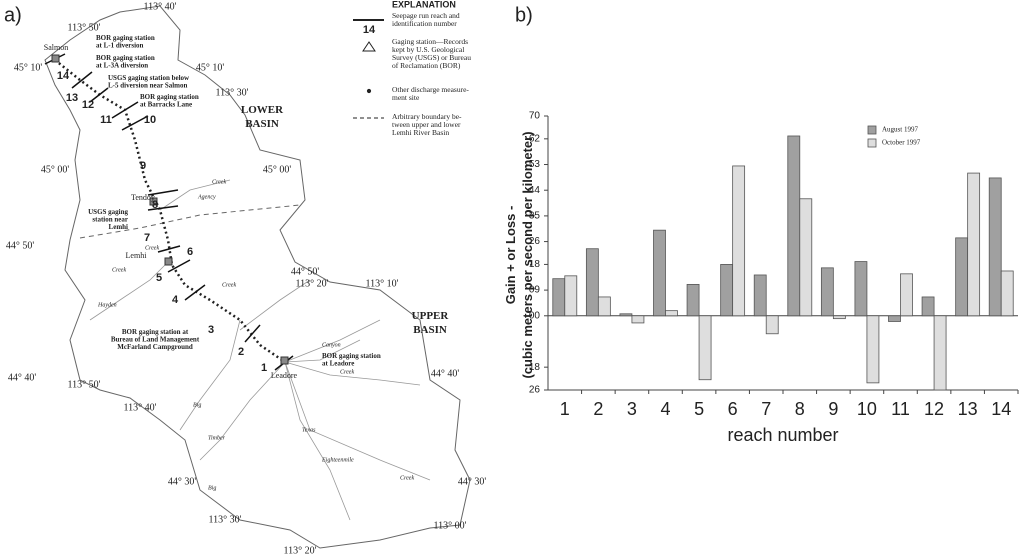 The height and width of the screenshot is (557, 1024). I want to click on y-tick-label: 62, so click(535, 138).